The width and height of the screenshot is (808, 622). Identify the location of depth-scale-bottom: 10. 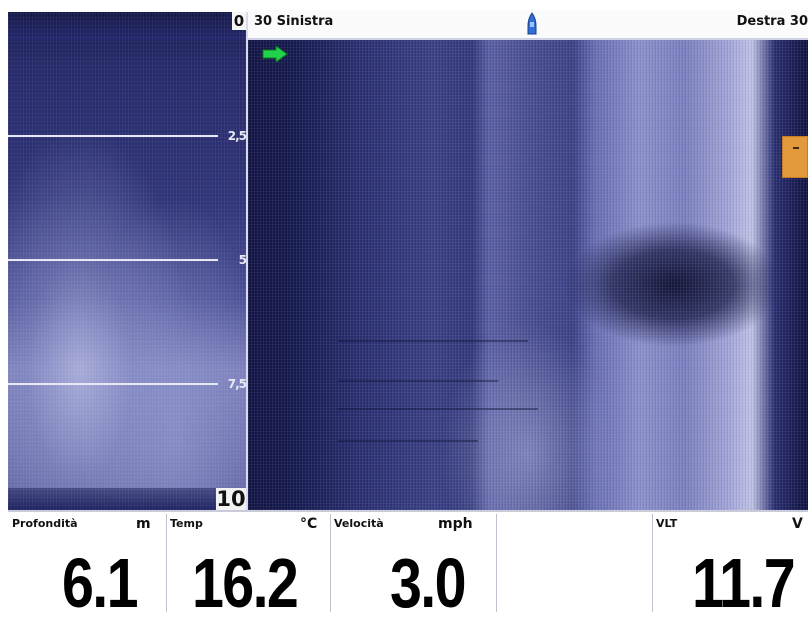
(231, 498).